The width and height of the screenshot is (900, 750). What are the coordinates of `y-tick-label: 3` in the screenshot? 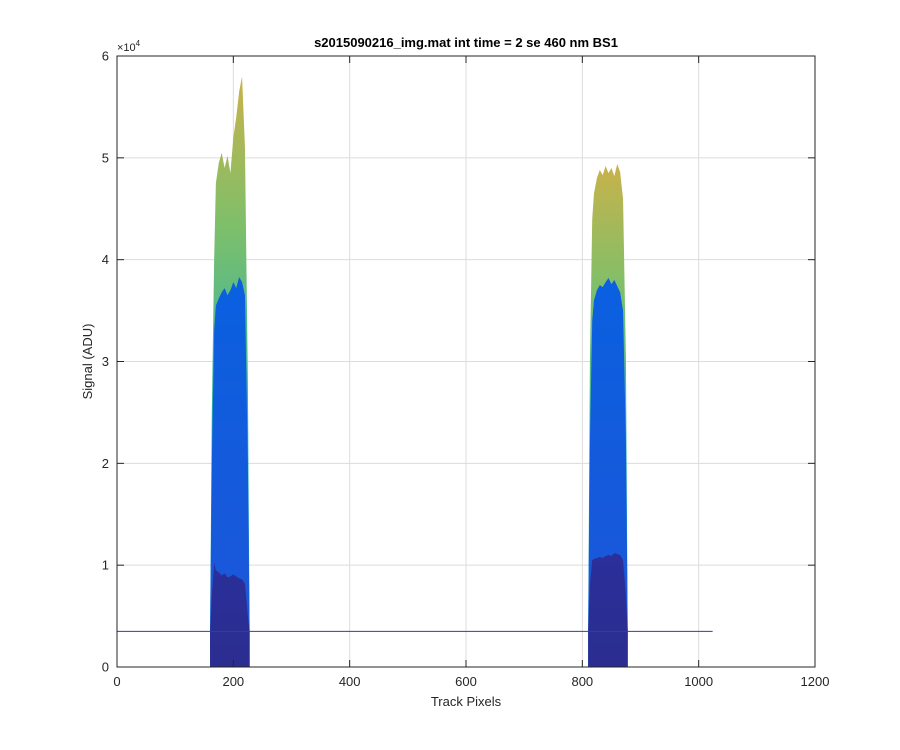 It's located at (105, 361).